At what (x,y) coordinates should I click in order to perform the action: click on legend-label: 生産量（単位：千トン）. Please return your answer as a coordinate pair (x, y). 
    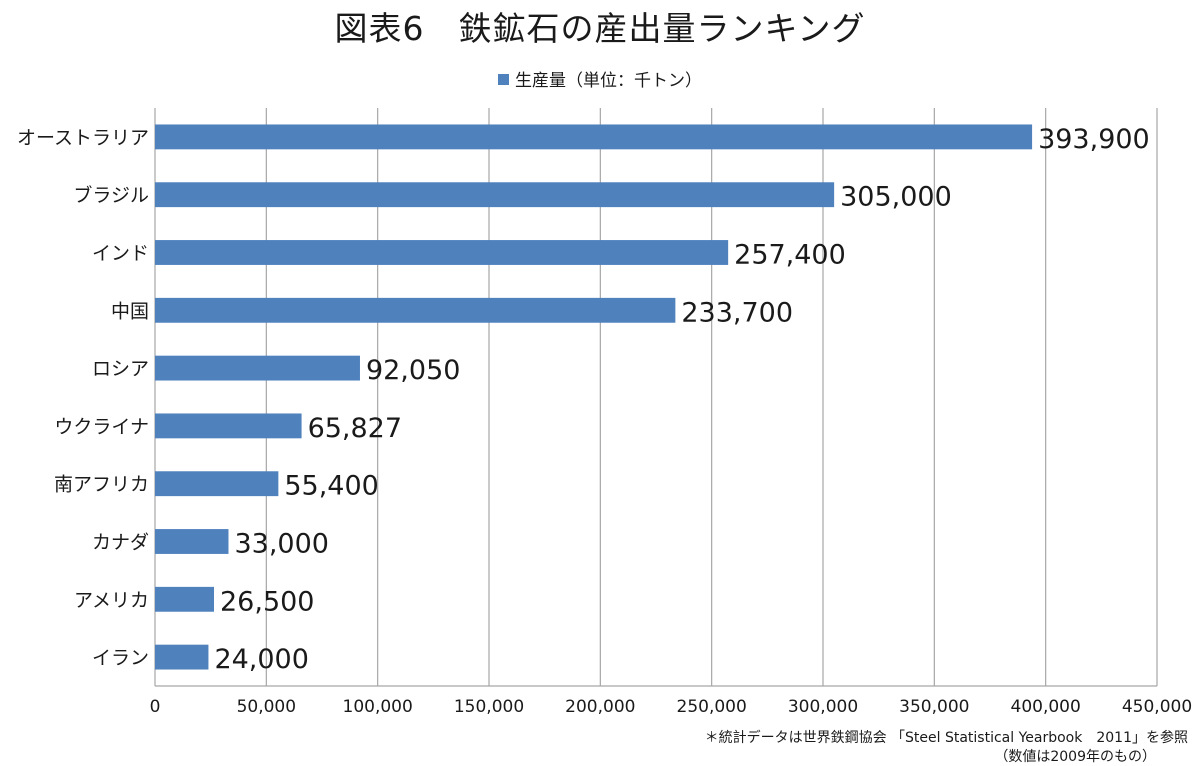
    Looking at the image, I should click on (608, 81).